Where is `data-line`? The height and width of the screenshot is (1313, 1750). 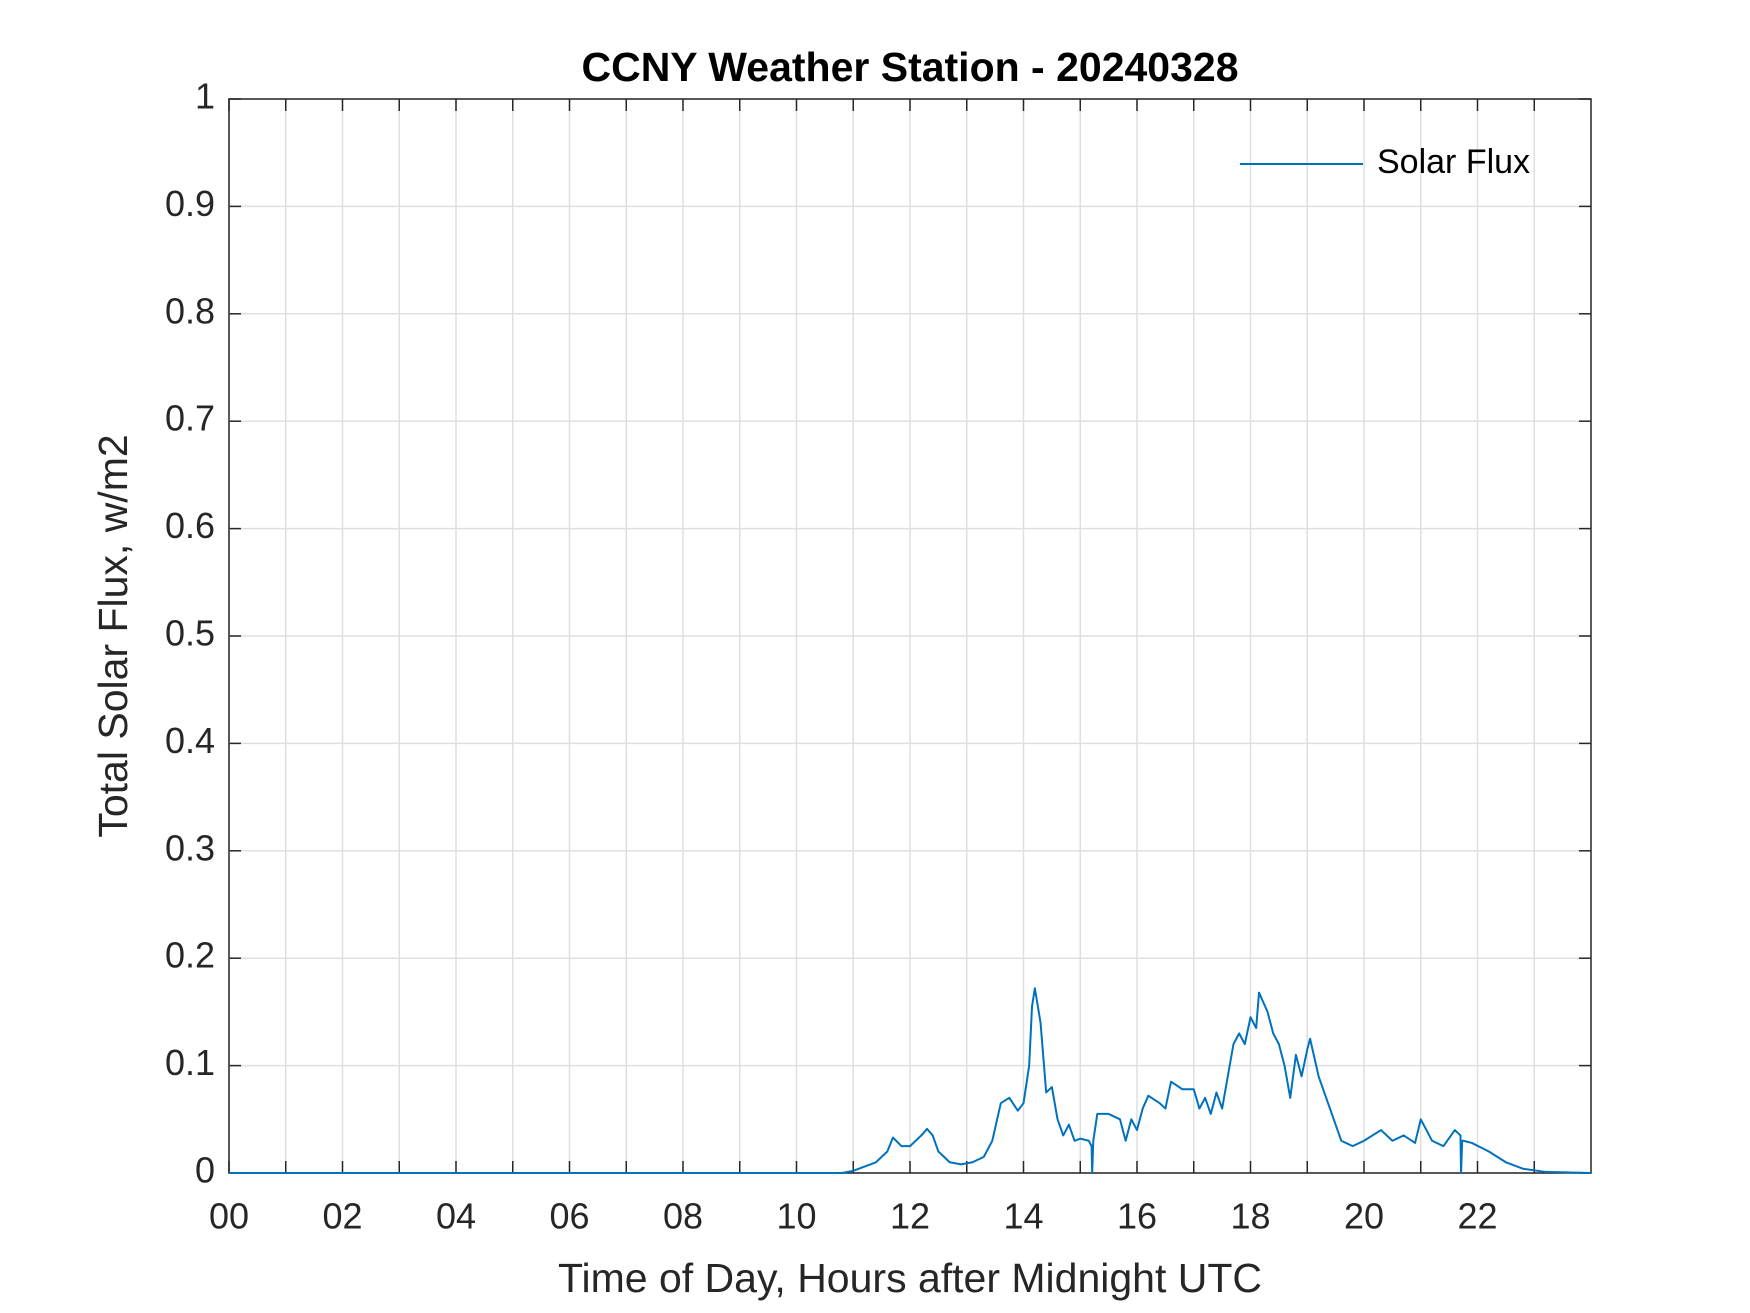 data-line is located at coordinates (910, 1080).